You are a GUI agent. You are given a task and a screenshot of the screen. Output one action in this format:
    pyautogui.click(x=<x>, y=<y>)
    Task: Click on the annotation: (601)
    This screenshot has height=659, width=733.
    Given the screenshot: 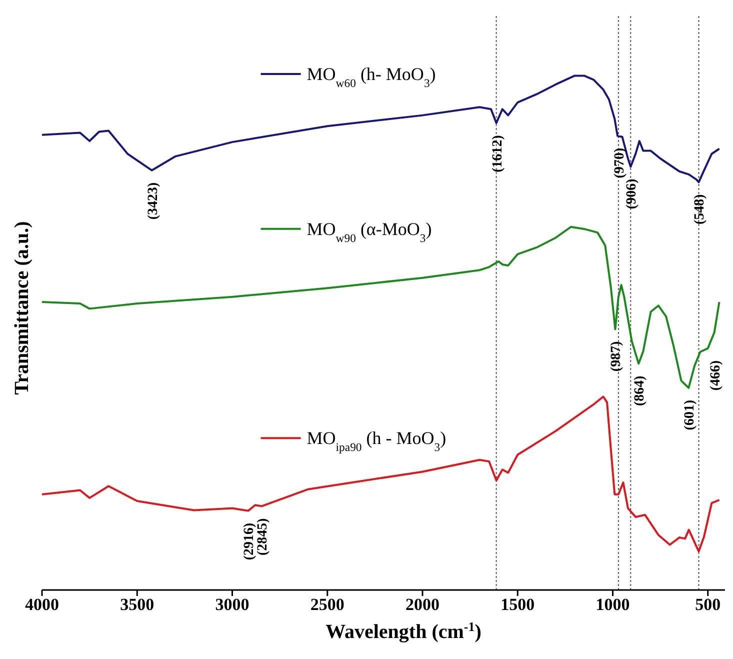 What is the action you would take?
    pyautogui.click(x=690, y=415)
    